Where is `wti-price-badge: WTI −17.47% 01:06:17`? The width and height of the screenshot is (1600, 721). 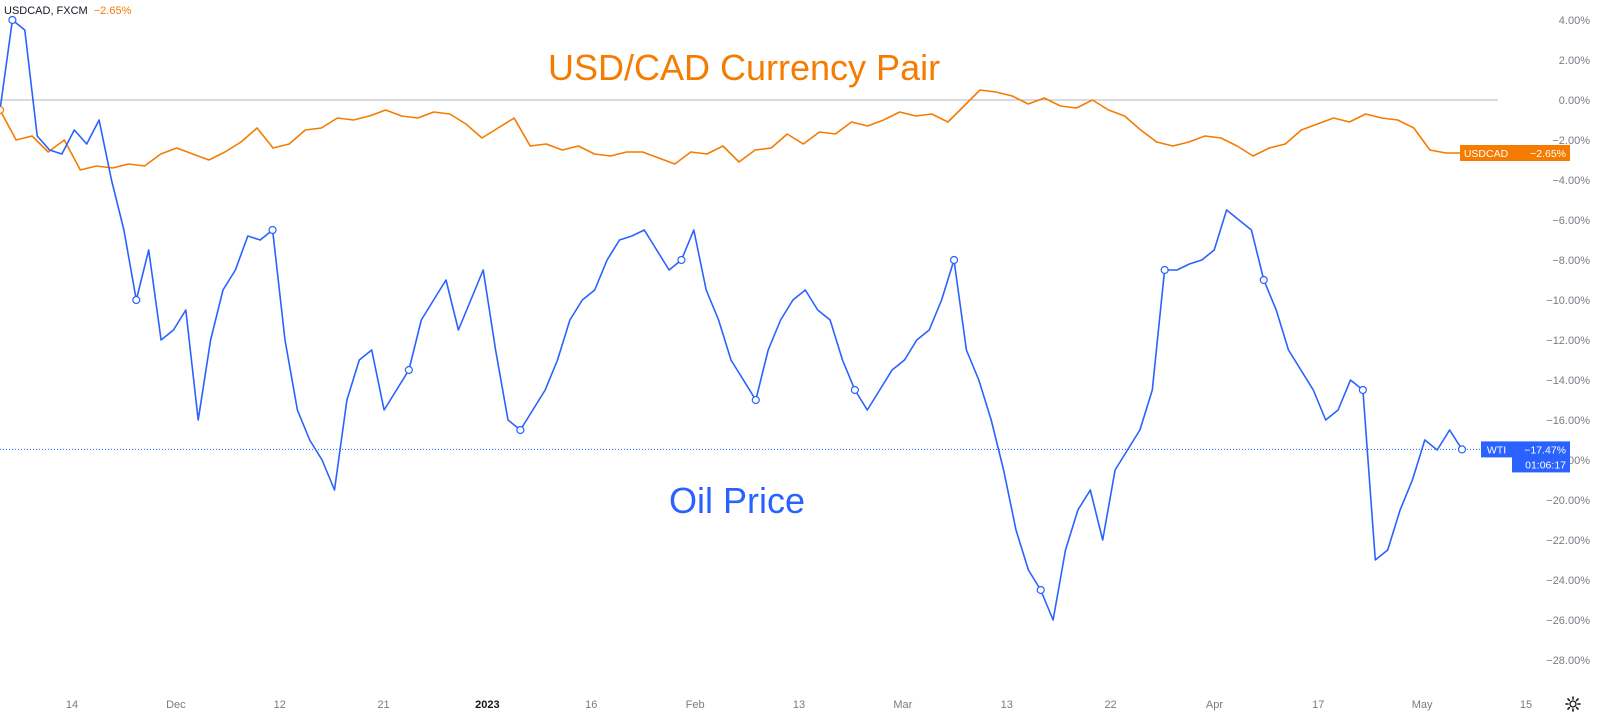
wti-price-badge: WTI −17.47% 01:06:17 is located at coordinates (1525, 457).